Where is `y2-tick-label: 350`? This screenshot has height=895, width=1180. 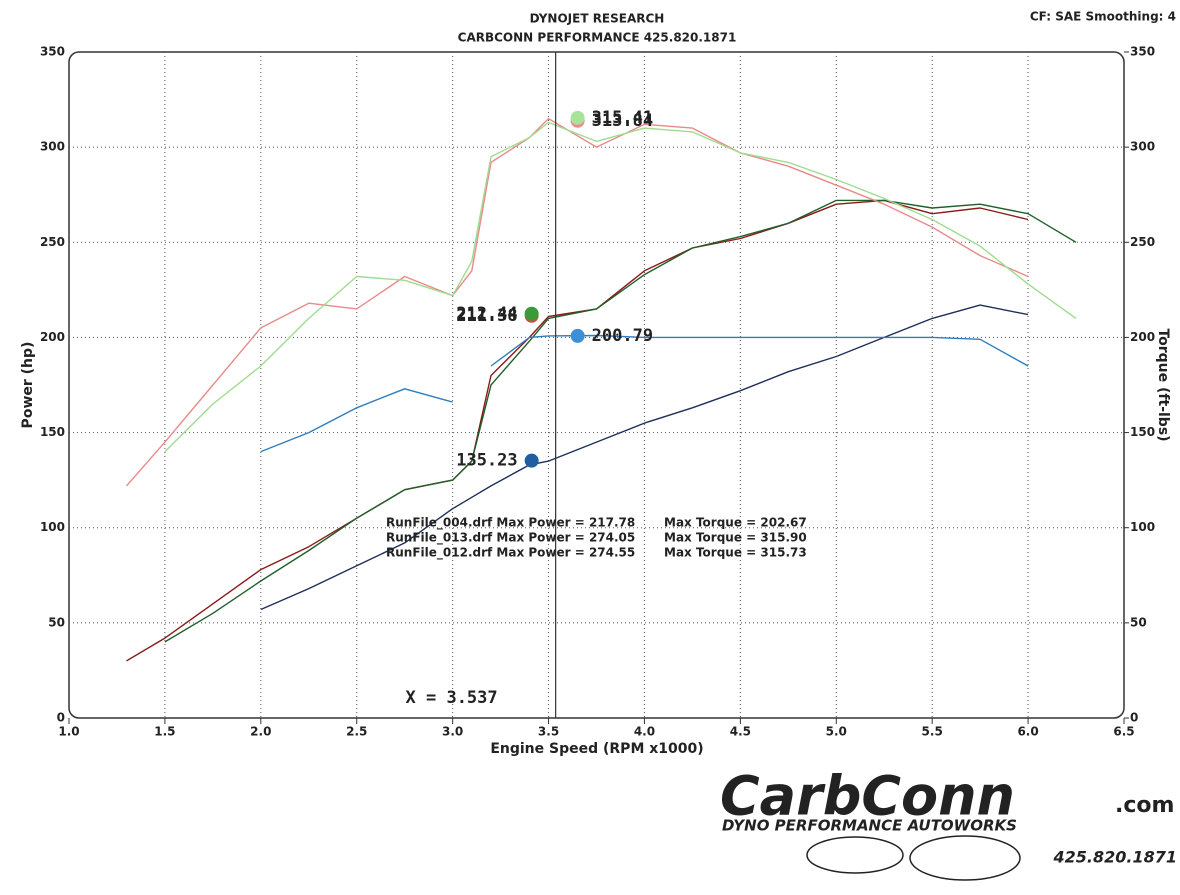 y2-tick-label: 350 is located at coordinates (1142, 52).